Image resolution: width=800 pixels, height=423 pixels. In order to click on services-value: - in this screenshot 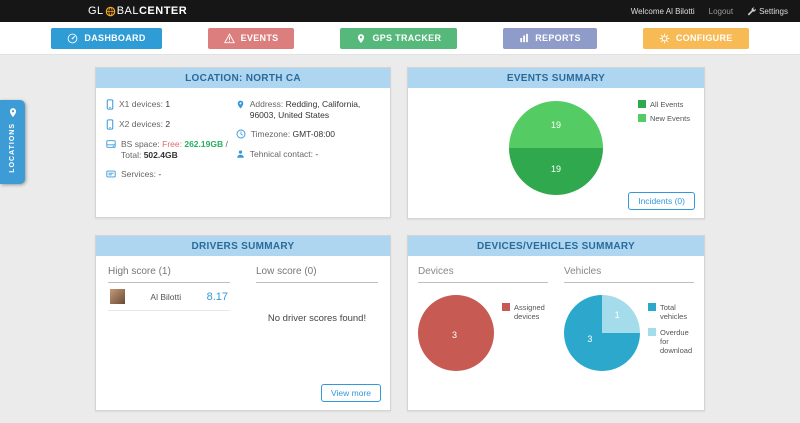, I will do `click(160, 174)`.